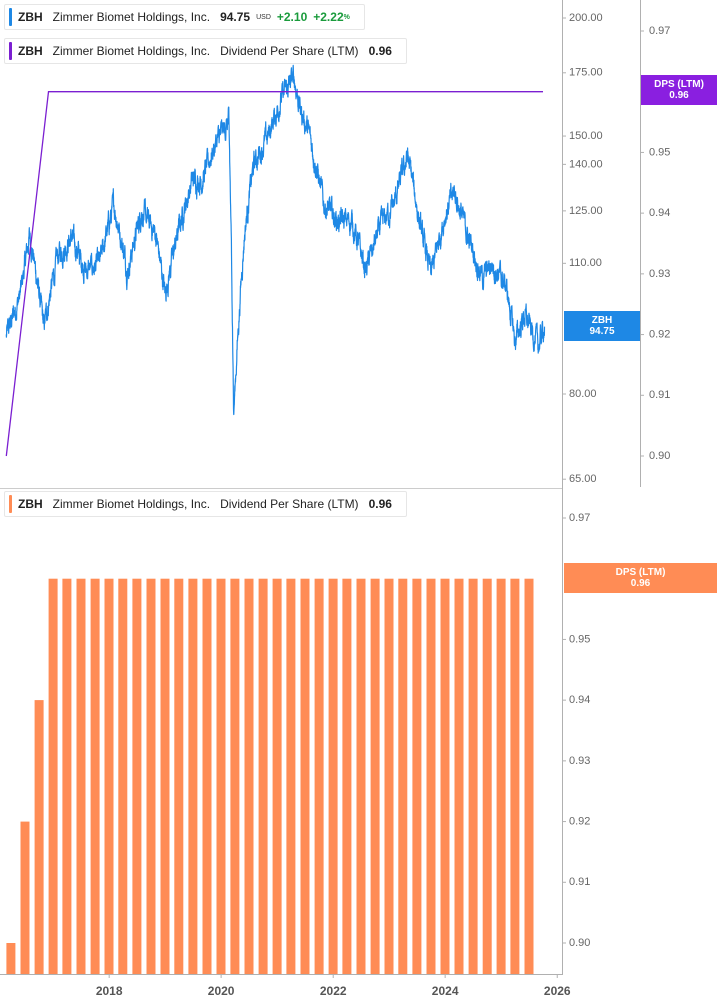  I want to click on dps-top-badge: DPS (LTM) 0.96, so click(679, 90).